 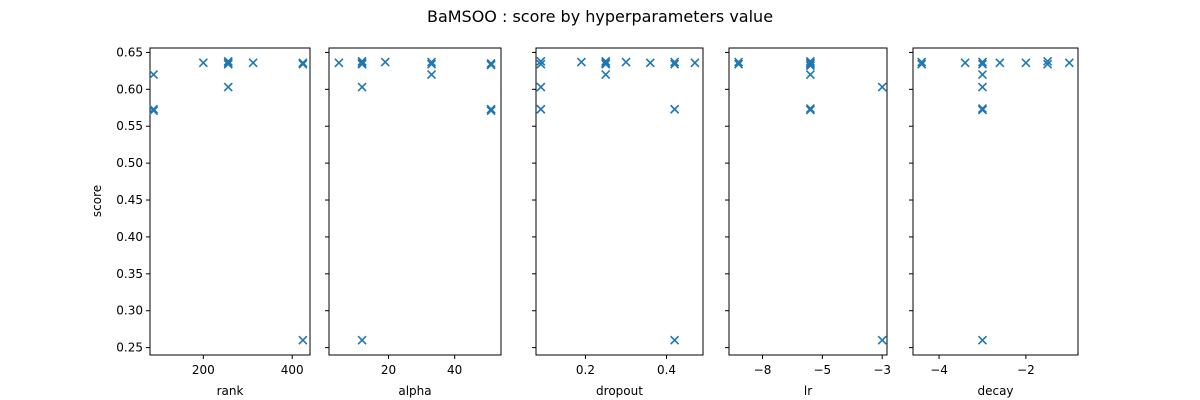 I want to click on y-tick-label: 0.60, so click(x=129, y=89).